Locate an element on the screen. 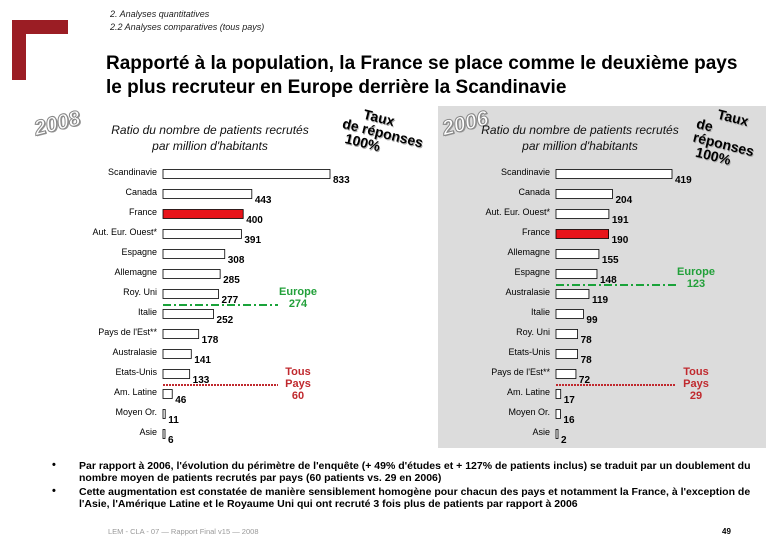  data-label: 285 is located at coordinates (231, 280).